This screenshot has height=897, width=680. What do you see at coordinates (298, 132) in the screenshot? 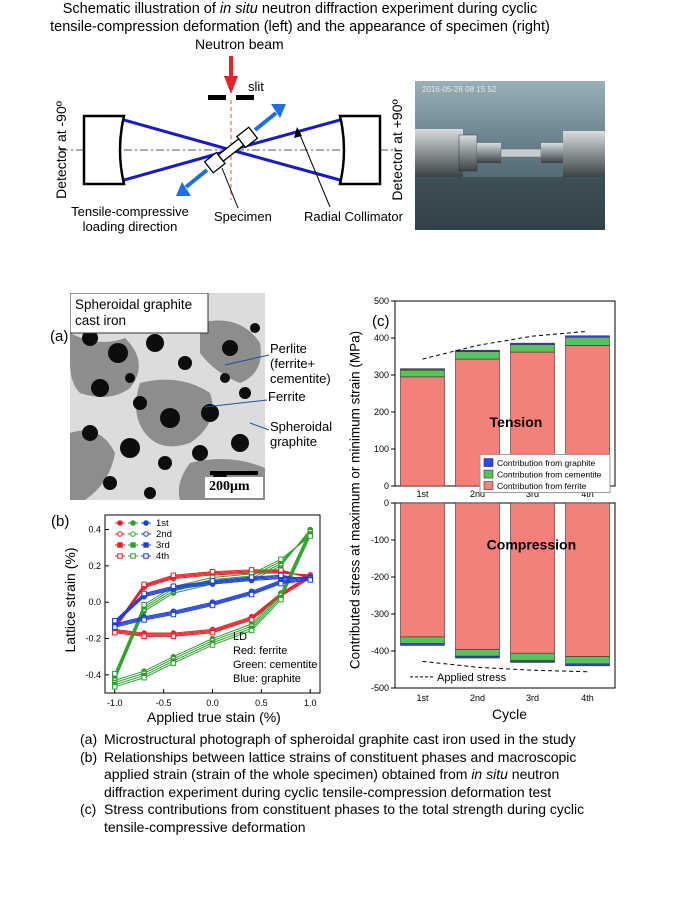
I see `collimator-pointer-head` at bounding box center [298, 132].